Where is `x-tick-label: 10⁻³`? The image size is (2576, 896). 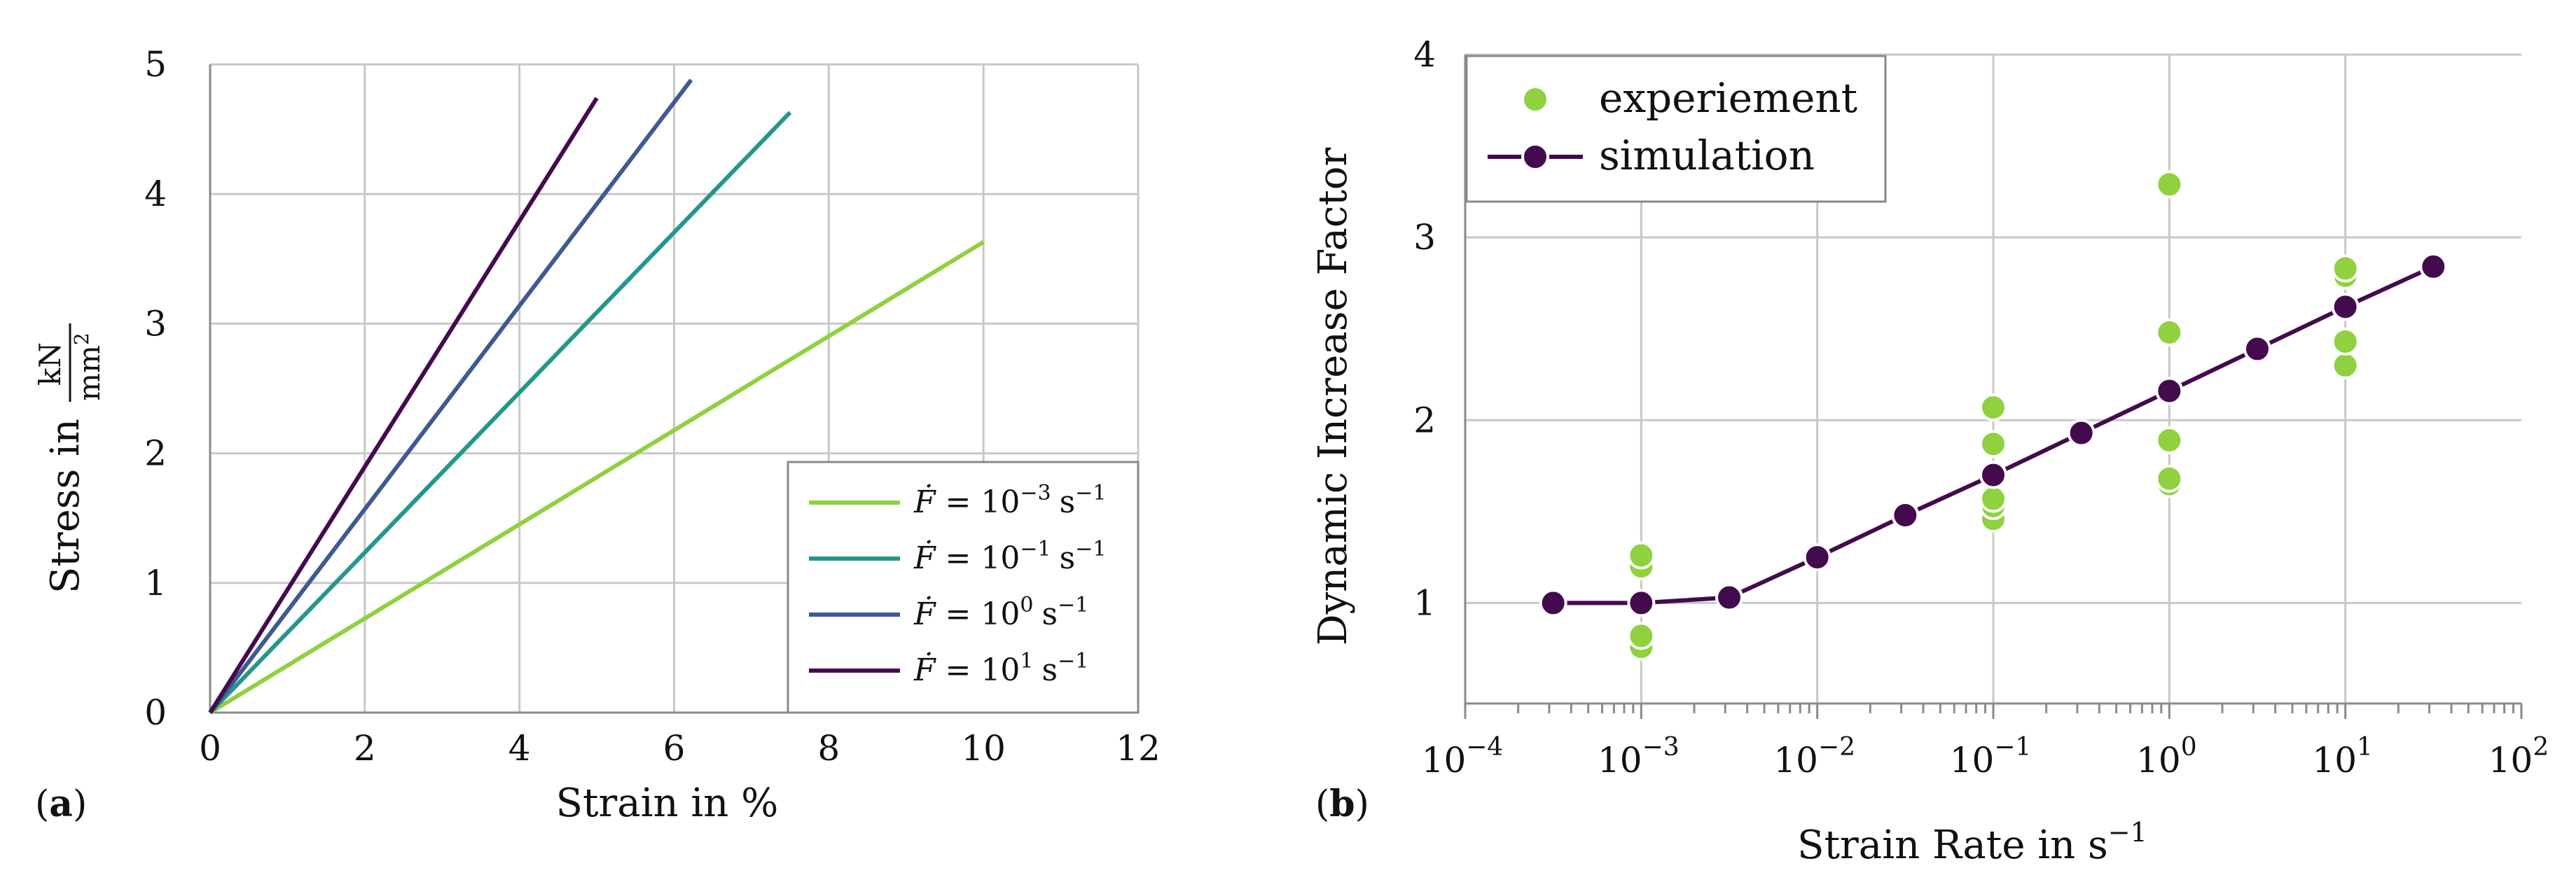
x-tick-label: 10⁻³ is located at coordinates (1639, 756).